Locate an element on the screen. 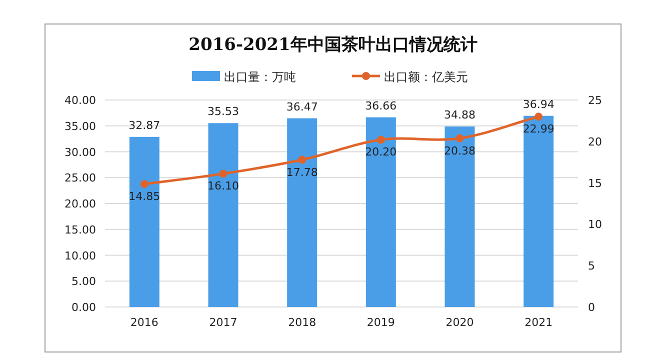 The width and height of the screenshot is (647, 362). data-label: 22.99 is located at coordinates (538, 129).